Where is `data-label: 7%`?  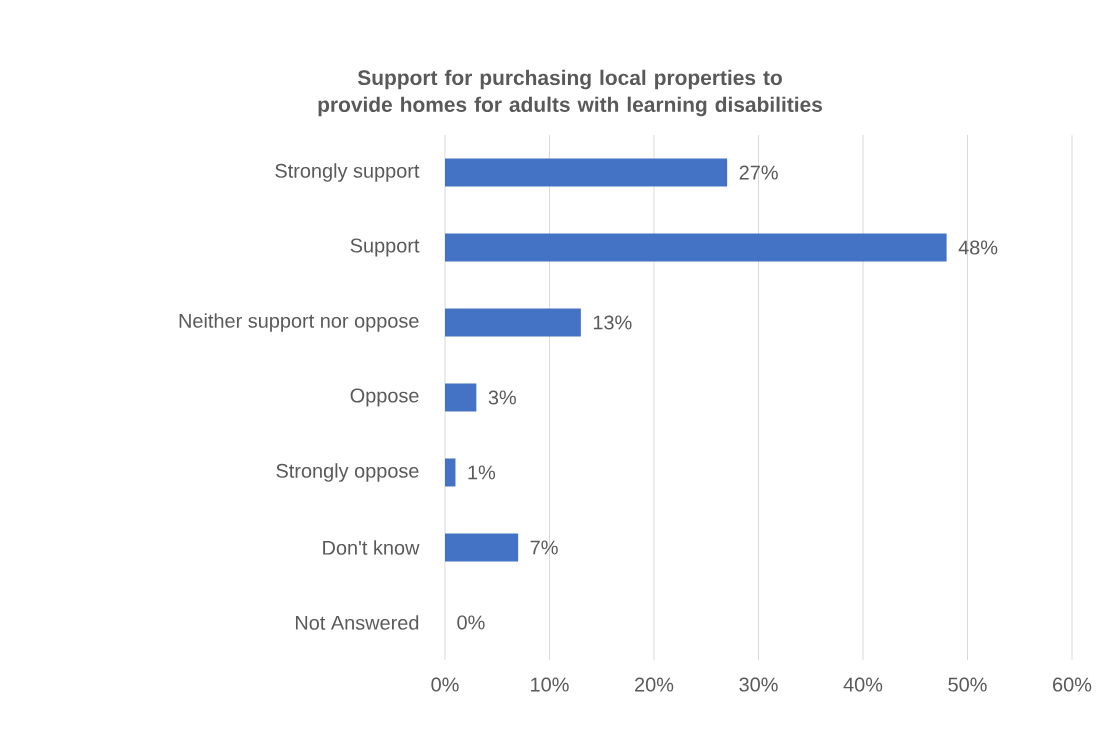
data-label: 7% is located at coordinates (544, 547).